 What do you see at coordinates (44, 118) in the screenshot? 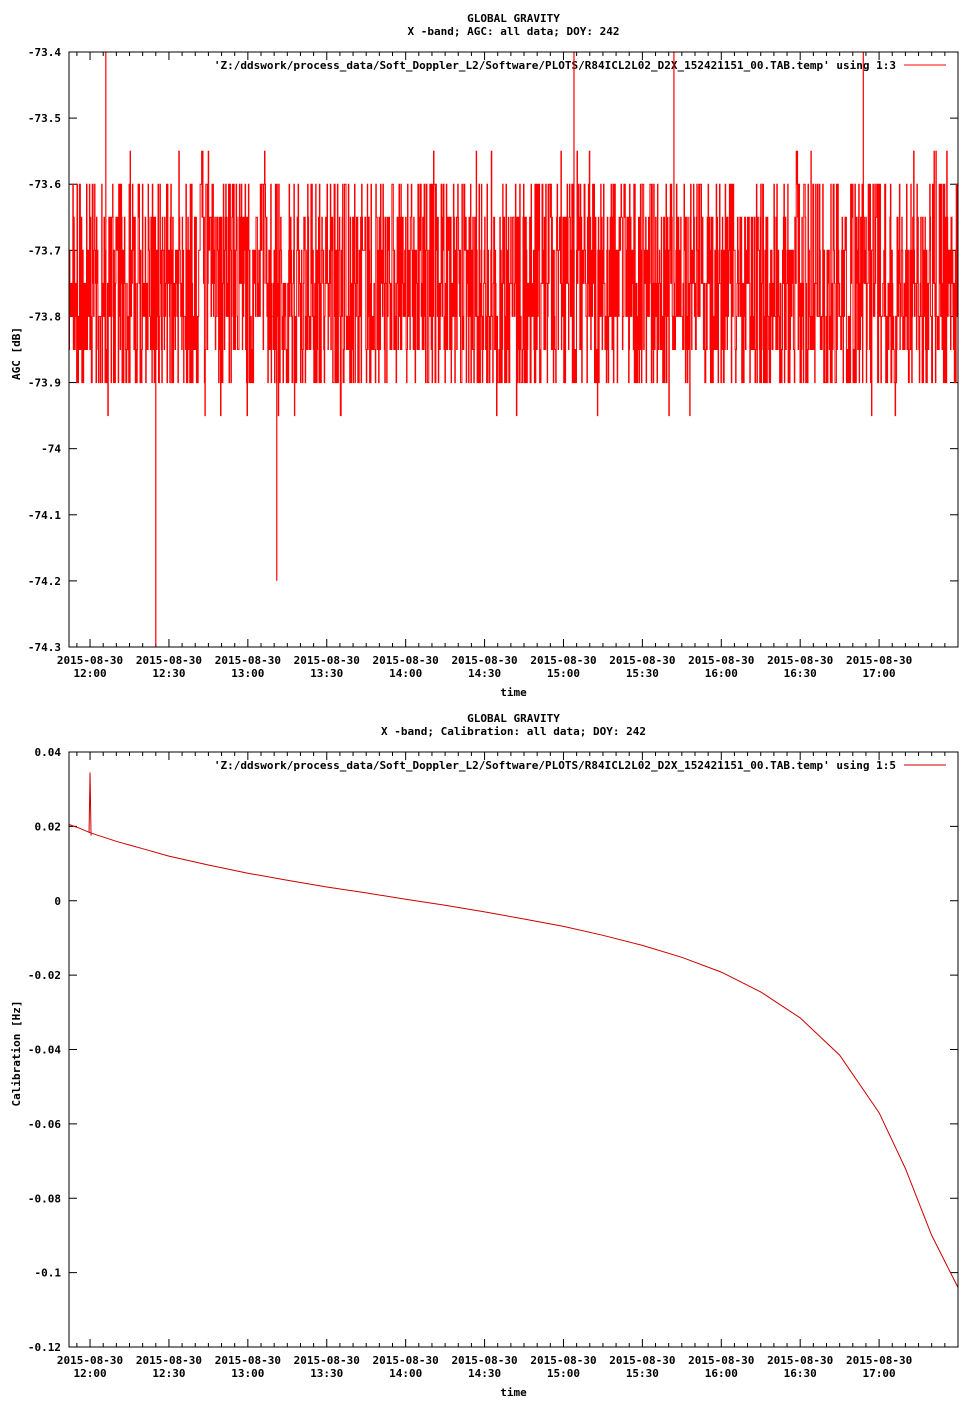
I see `y-tick-label: -73.5` at bounding box center [44, 118].